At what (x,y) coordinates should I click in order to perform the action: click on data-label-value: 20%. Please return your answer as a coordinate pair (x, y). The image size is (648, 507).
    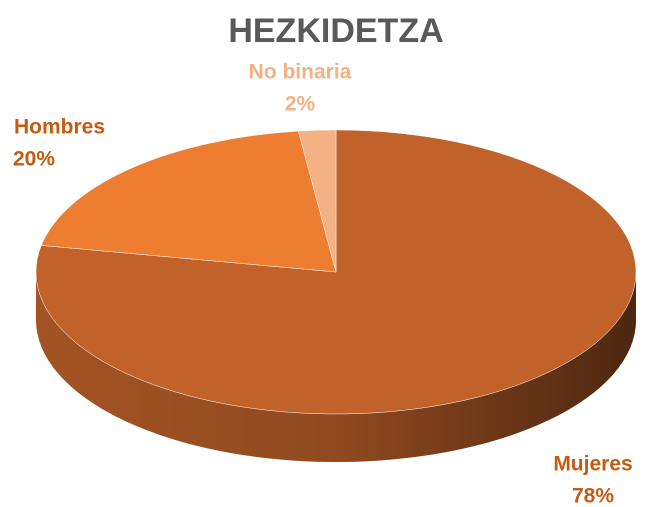
    Looking at the image, I should click on (34, 159).